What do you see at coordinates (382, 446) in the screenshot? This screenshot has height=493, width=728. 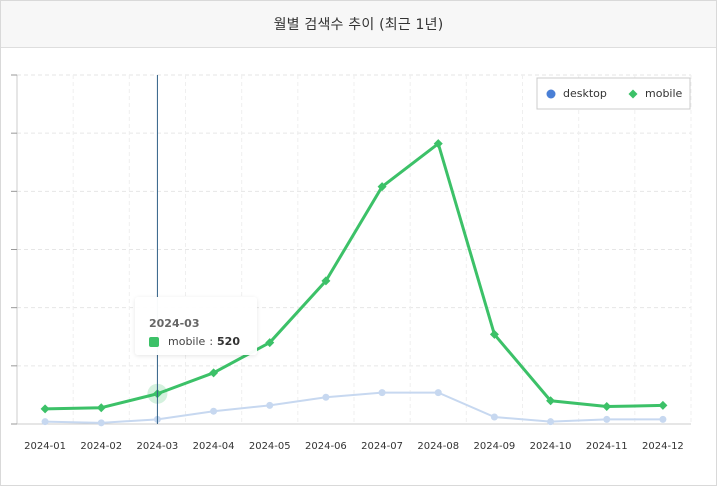 I see `x-tick-label: 2024-07` at bounding box center [382, 446].